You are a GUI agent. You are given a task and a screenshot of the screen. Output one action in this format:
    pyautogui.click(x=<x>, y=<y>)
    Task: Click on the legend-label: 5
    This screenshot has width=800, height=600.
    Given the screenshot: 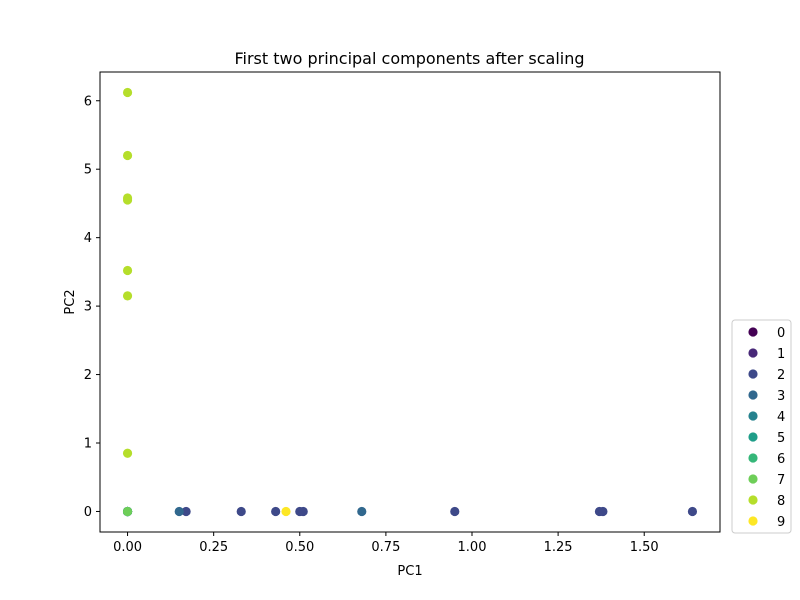 What is the action you would take?
    pyautogui.click(x=781, y=438)
    